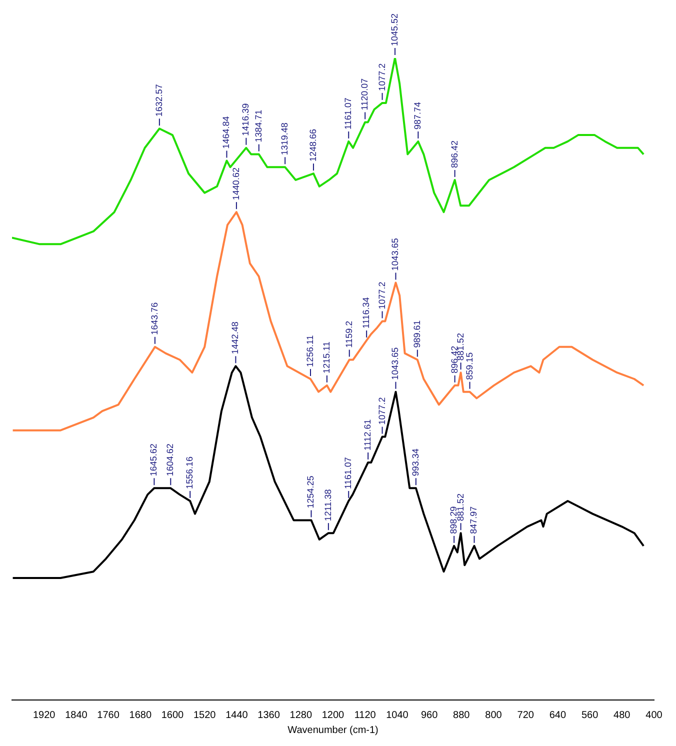  What do you see at coordinates (461, 715) in the screenshot?
I see `x-tick-label: 880` at bounding box center [461, 715].